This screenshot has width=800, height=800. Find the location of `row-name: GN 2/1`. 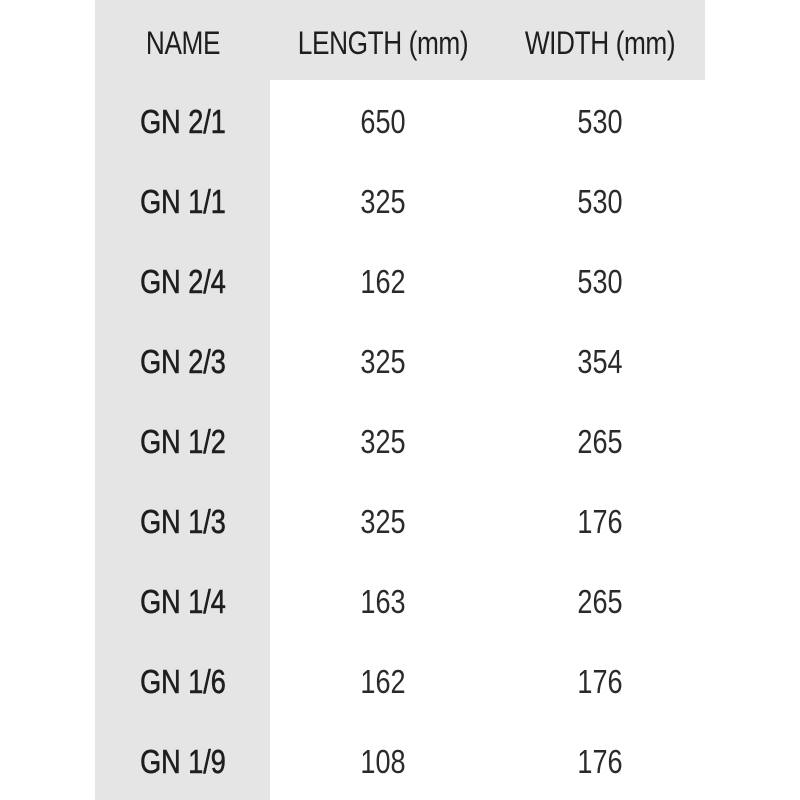

row-name: GN 2/1 is located at coordinates (183, 122).